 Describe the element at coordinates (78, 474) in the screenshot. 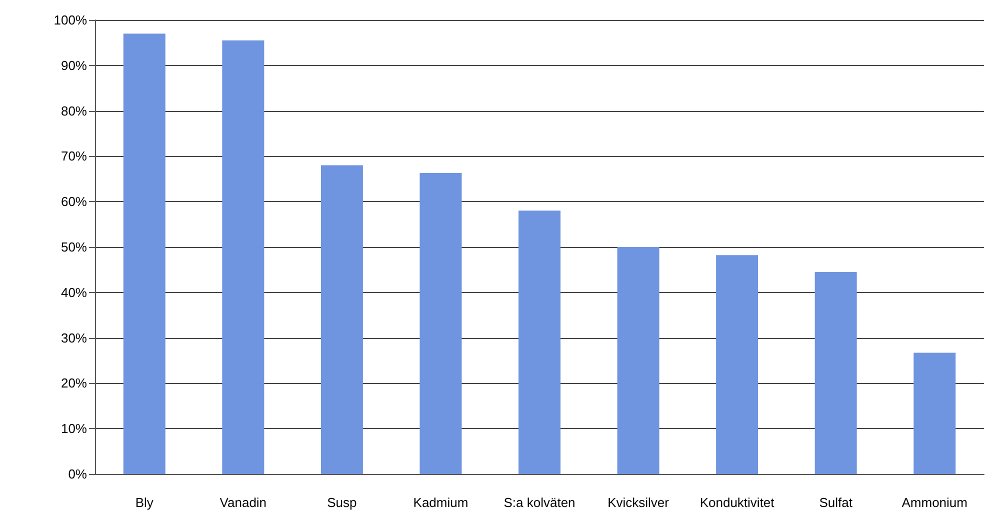

I see `y-tick-label: 0%` at that location.